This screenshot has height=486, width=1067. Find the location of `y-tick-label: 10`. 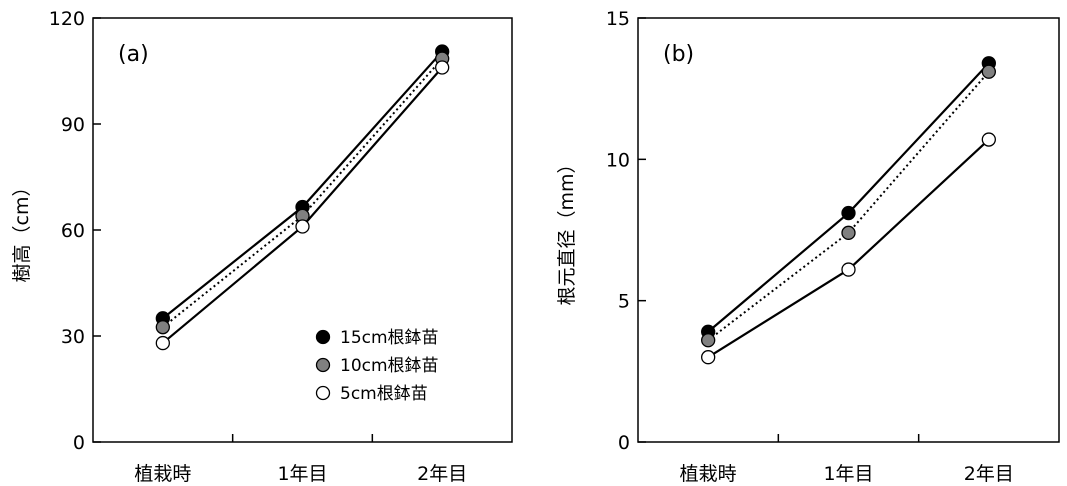

y-tick-label: 10 is located at coordinates (618, 160).